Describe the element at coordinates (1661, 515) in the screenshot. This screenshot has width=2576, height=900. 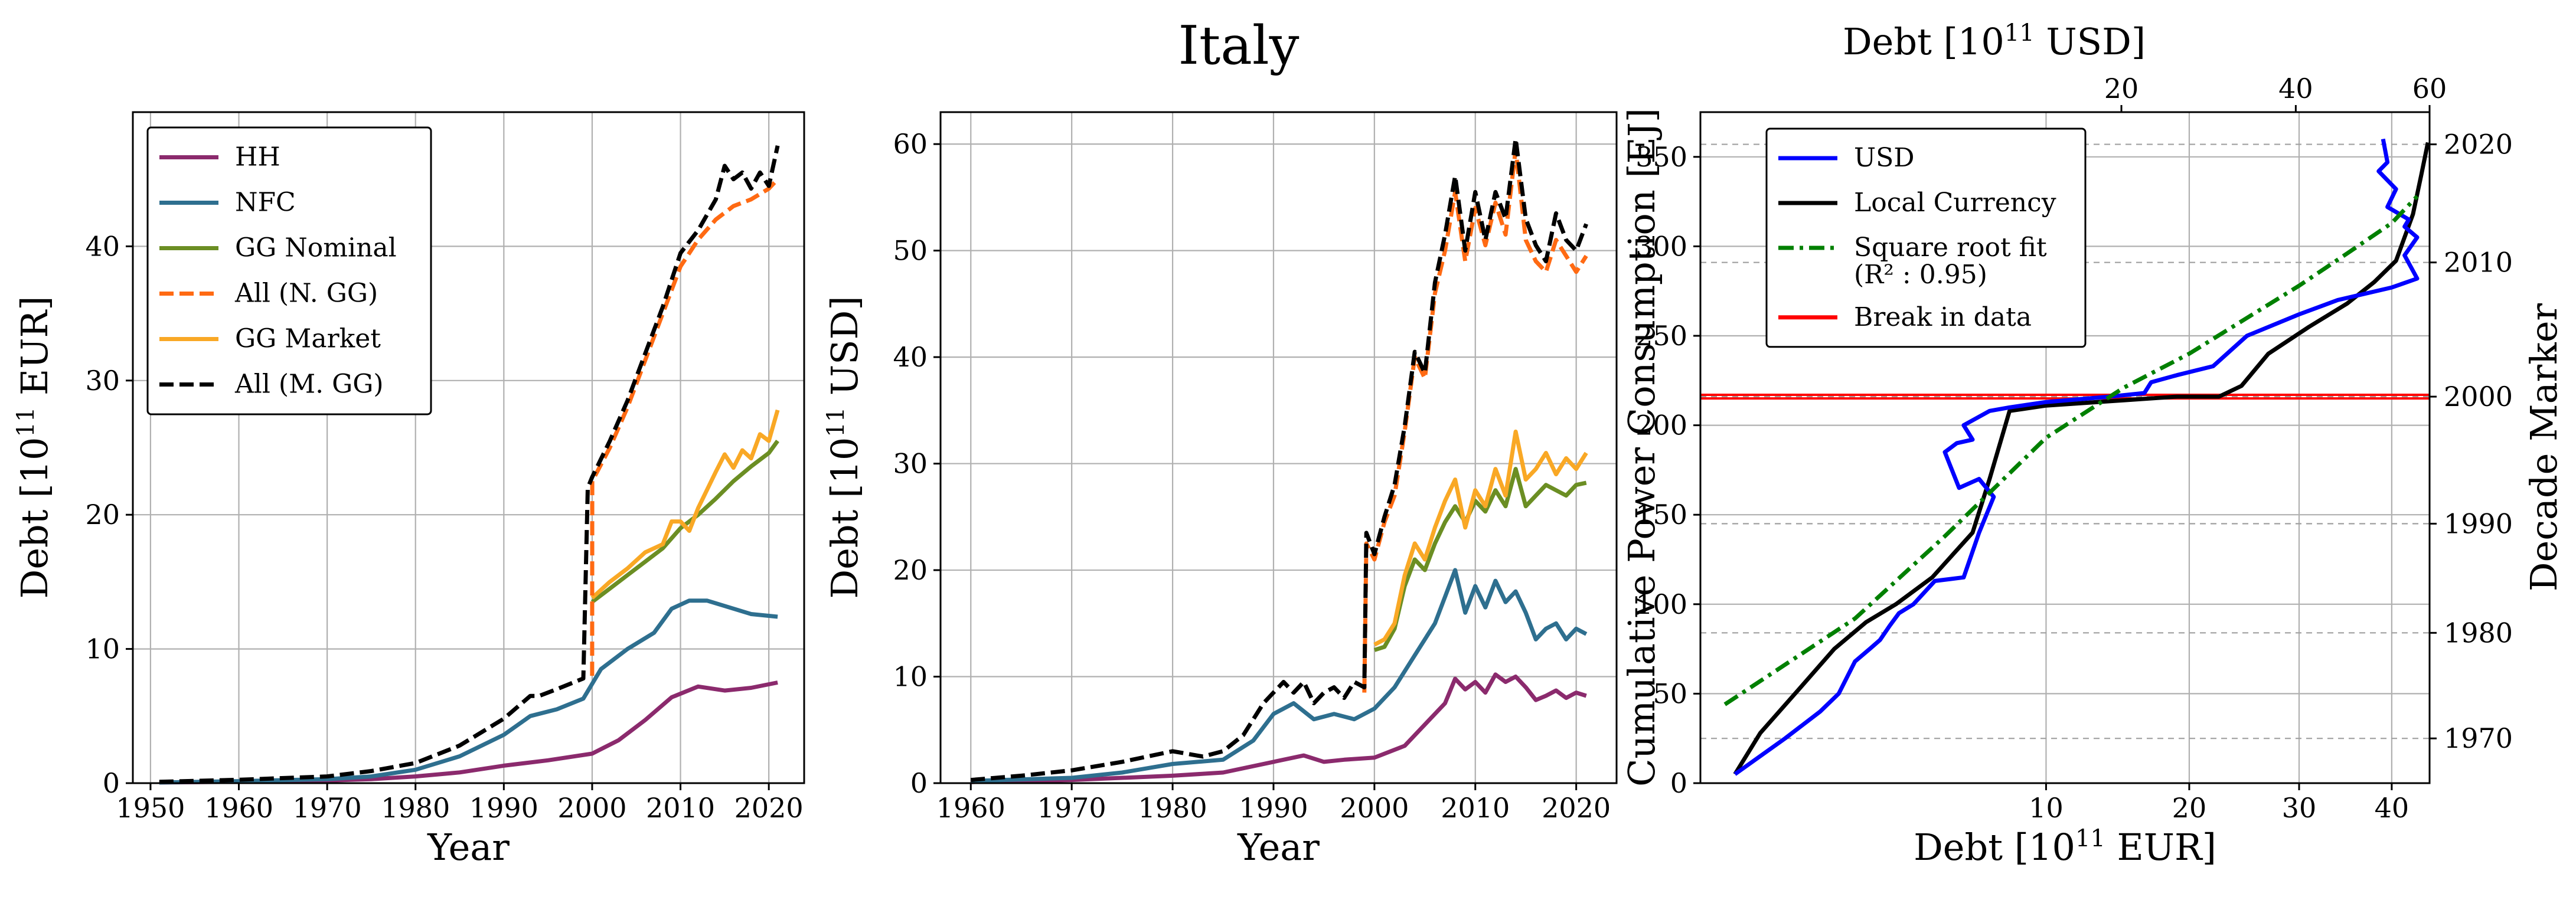
I see `y-tick-label: 150` at that location.